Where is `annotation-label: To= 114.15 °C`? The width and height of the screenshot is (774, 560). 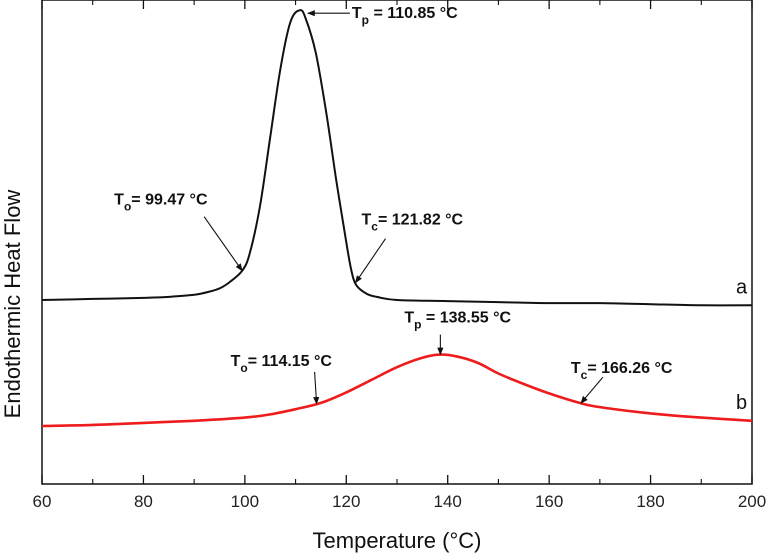 annotation-label: To= 114.15 °C is located at coordinates (282, 364).